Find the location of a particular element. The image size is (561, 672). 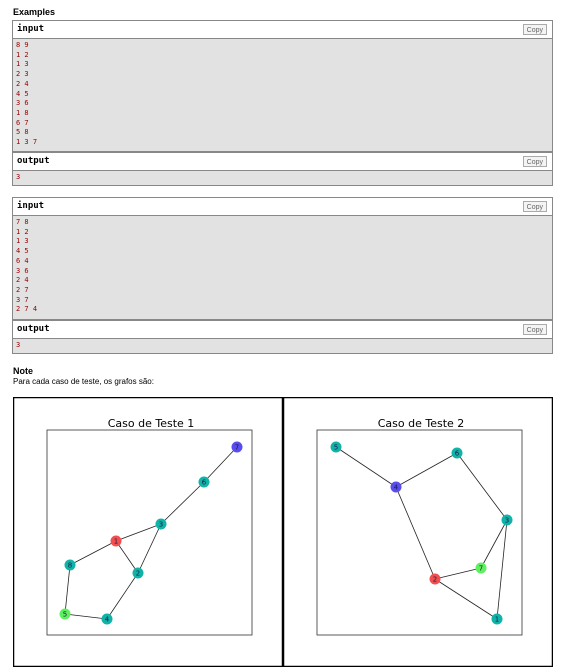

examples-heading: Examples is located at coordinates (34, 12).